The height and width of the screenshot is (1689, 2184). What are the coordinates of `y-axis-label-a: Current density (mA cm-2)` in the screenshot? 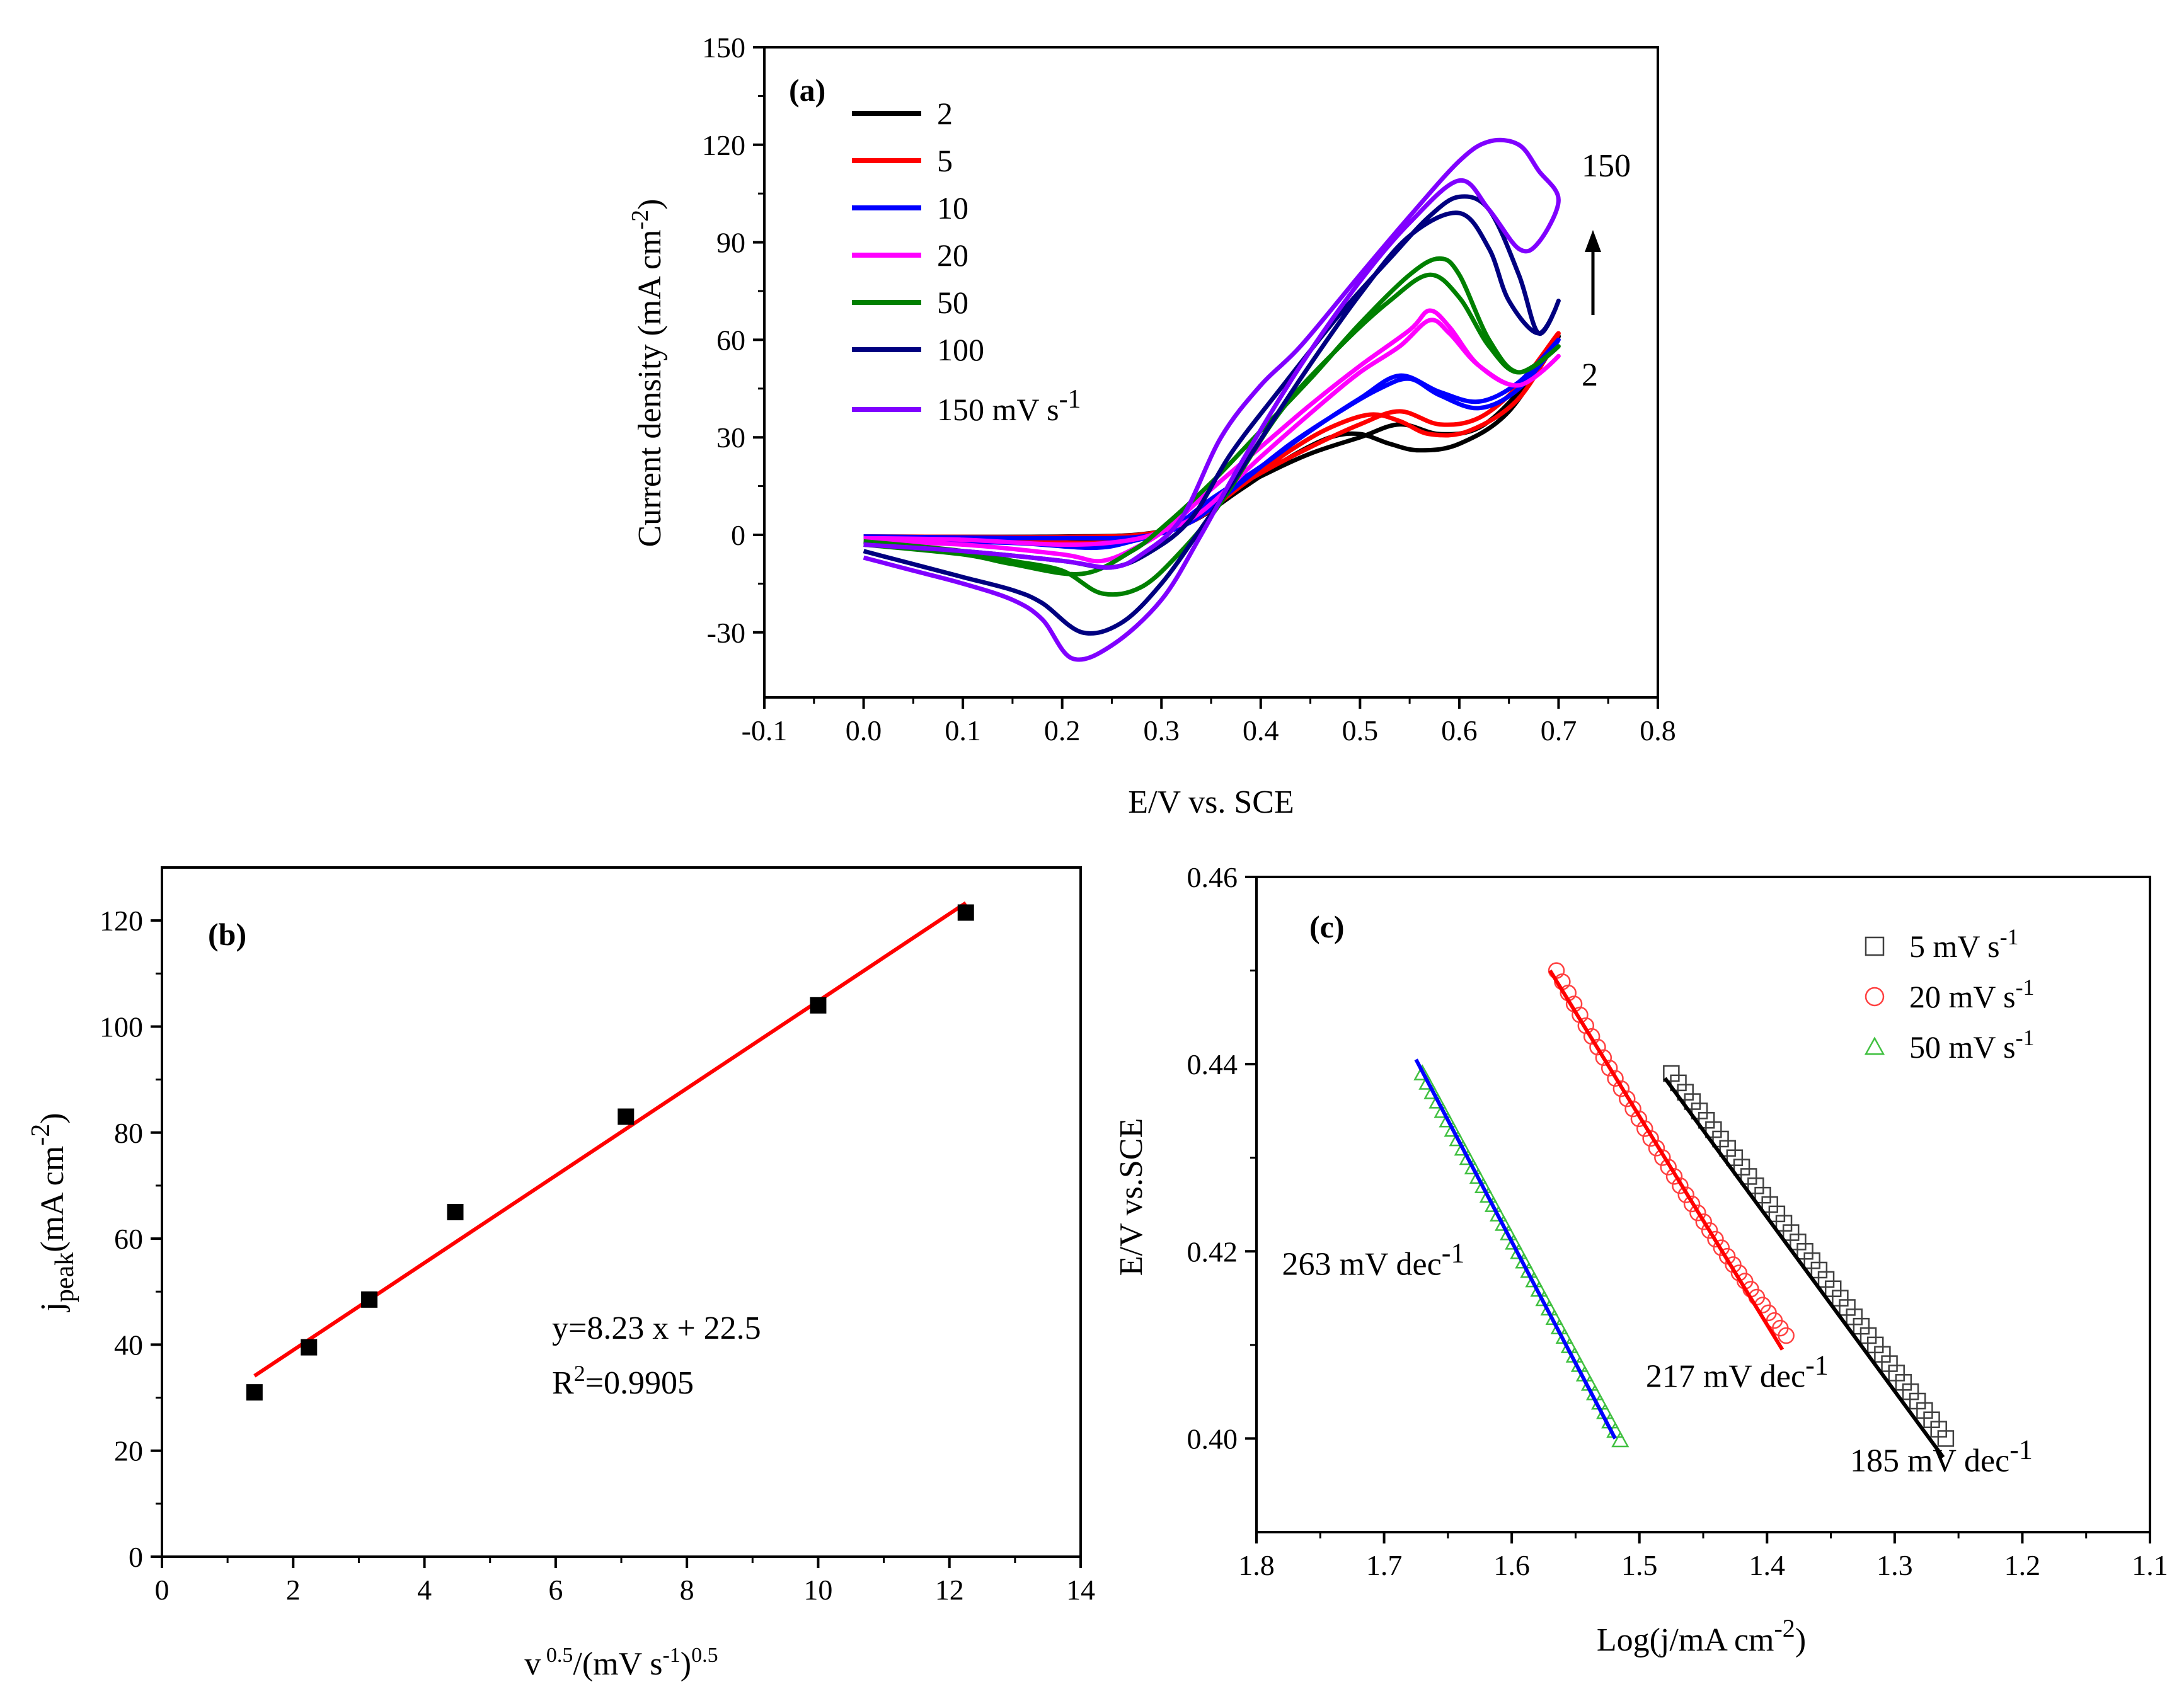 It's located at (647, 372).